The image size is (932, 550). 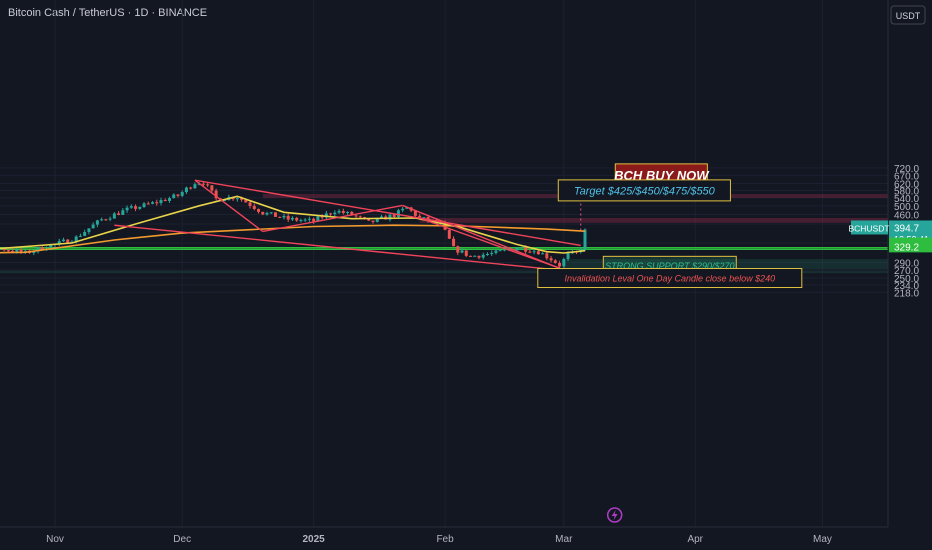 I want to click on annotation-box, so click(x=644, y=190).